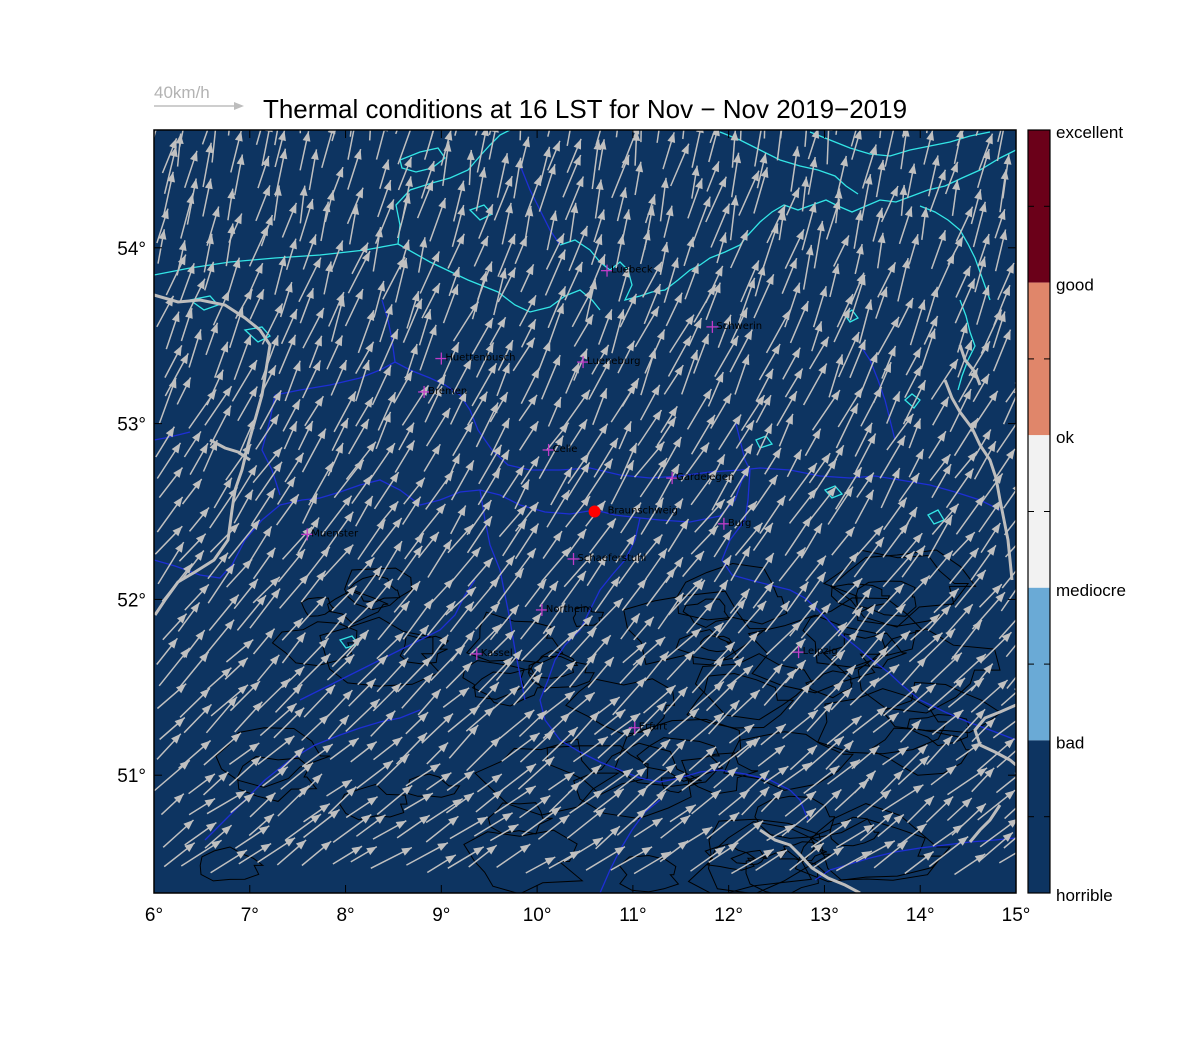 Image resolution: width=1200 pixels, height=1050 pixels. I want to click on city-label: Braunschweig, so click(643, 511).